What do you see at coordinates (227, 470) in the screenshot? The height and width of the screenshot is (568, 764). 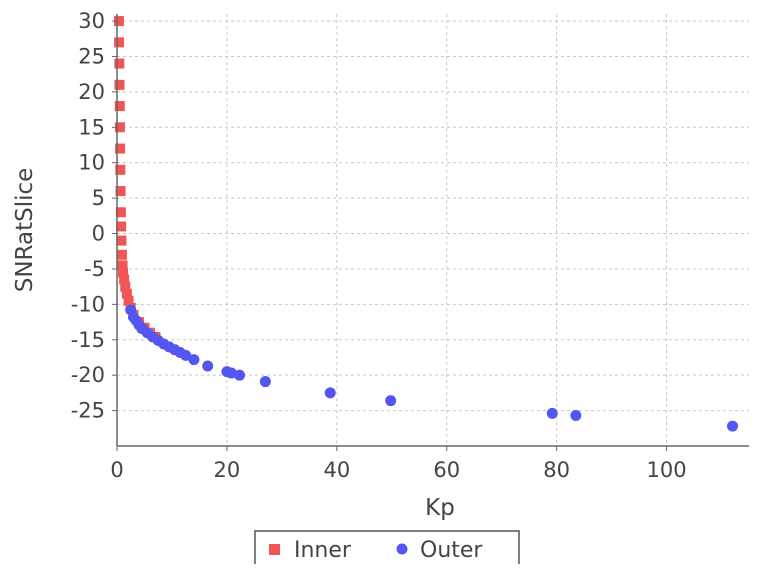 I see `x-tick-label: 20` at bounding box center [227, 470].